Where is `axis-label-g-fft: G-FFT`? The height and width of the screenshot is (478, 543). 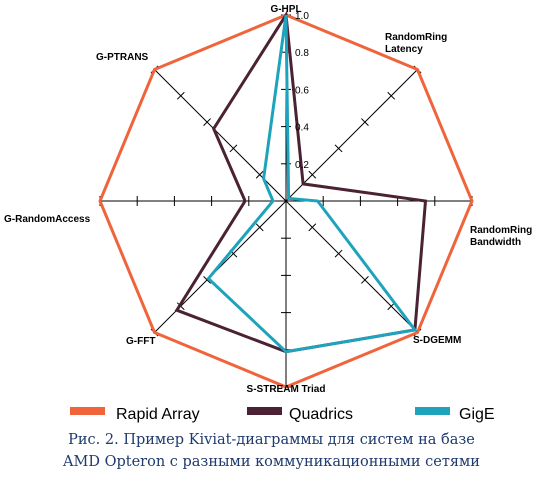 axis-label-g-fft: G-FFT is located at coordinates (140, 341).